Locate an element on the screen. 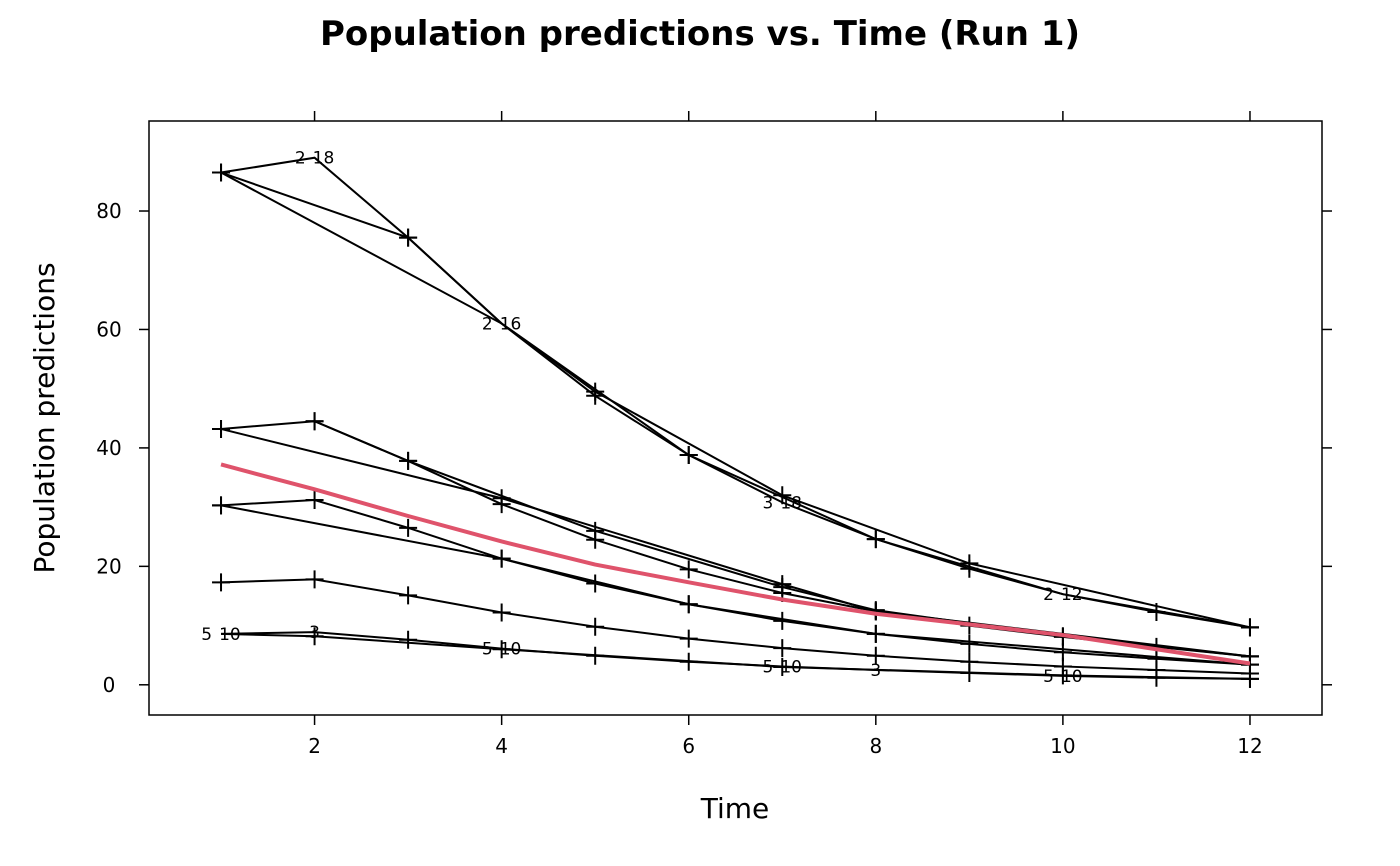 The width and height of the screenshot is (1400, 866). x-tick-label: 10 is located at coordinates (1062, 746).